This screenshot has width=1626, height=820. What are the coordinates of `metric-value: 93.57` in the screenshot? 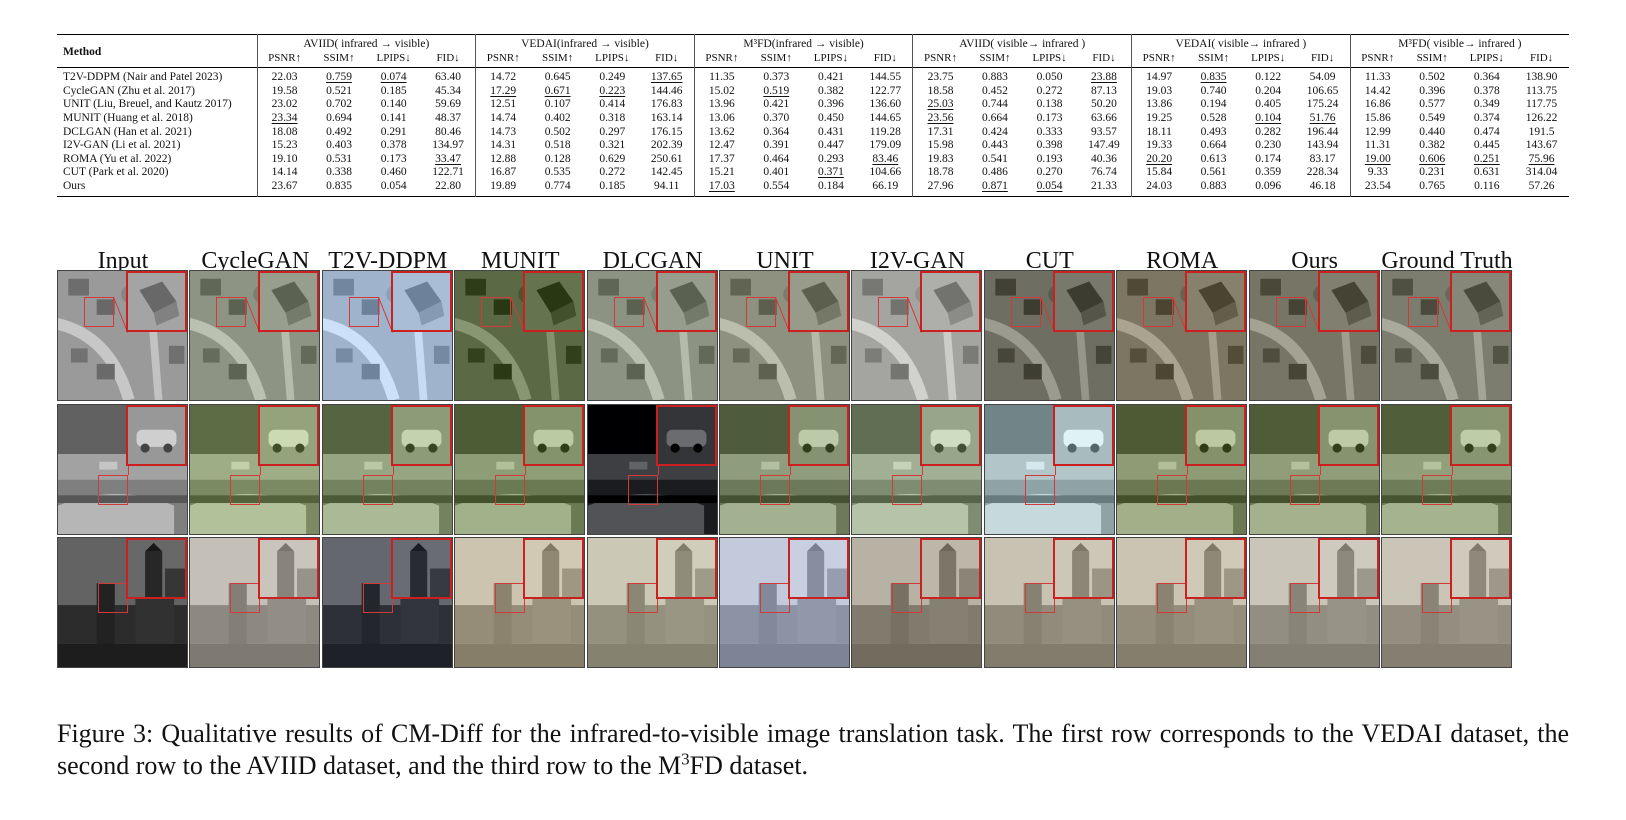 It's located at (1104, 131).